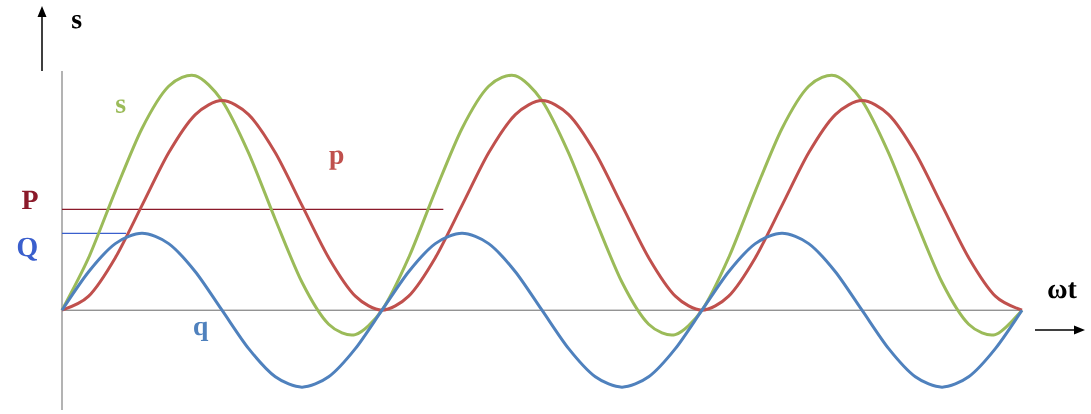 This screenshot has width=1091, height=414. What do you see at coordinates (29, 200) in the screenshot?
I see `ref-line-label: P` at bounding box center [29, 200].